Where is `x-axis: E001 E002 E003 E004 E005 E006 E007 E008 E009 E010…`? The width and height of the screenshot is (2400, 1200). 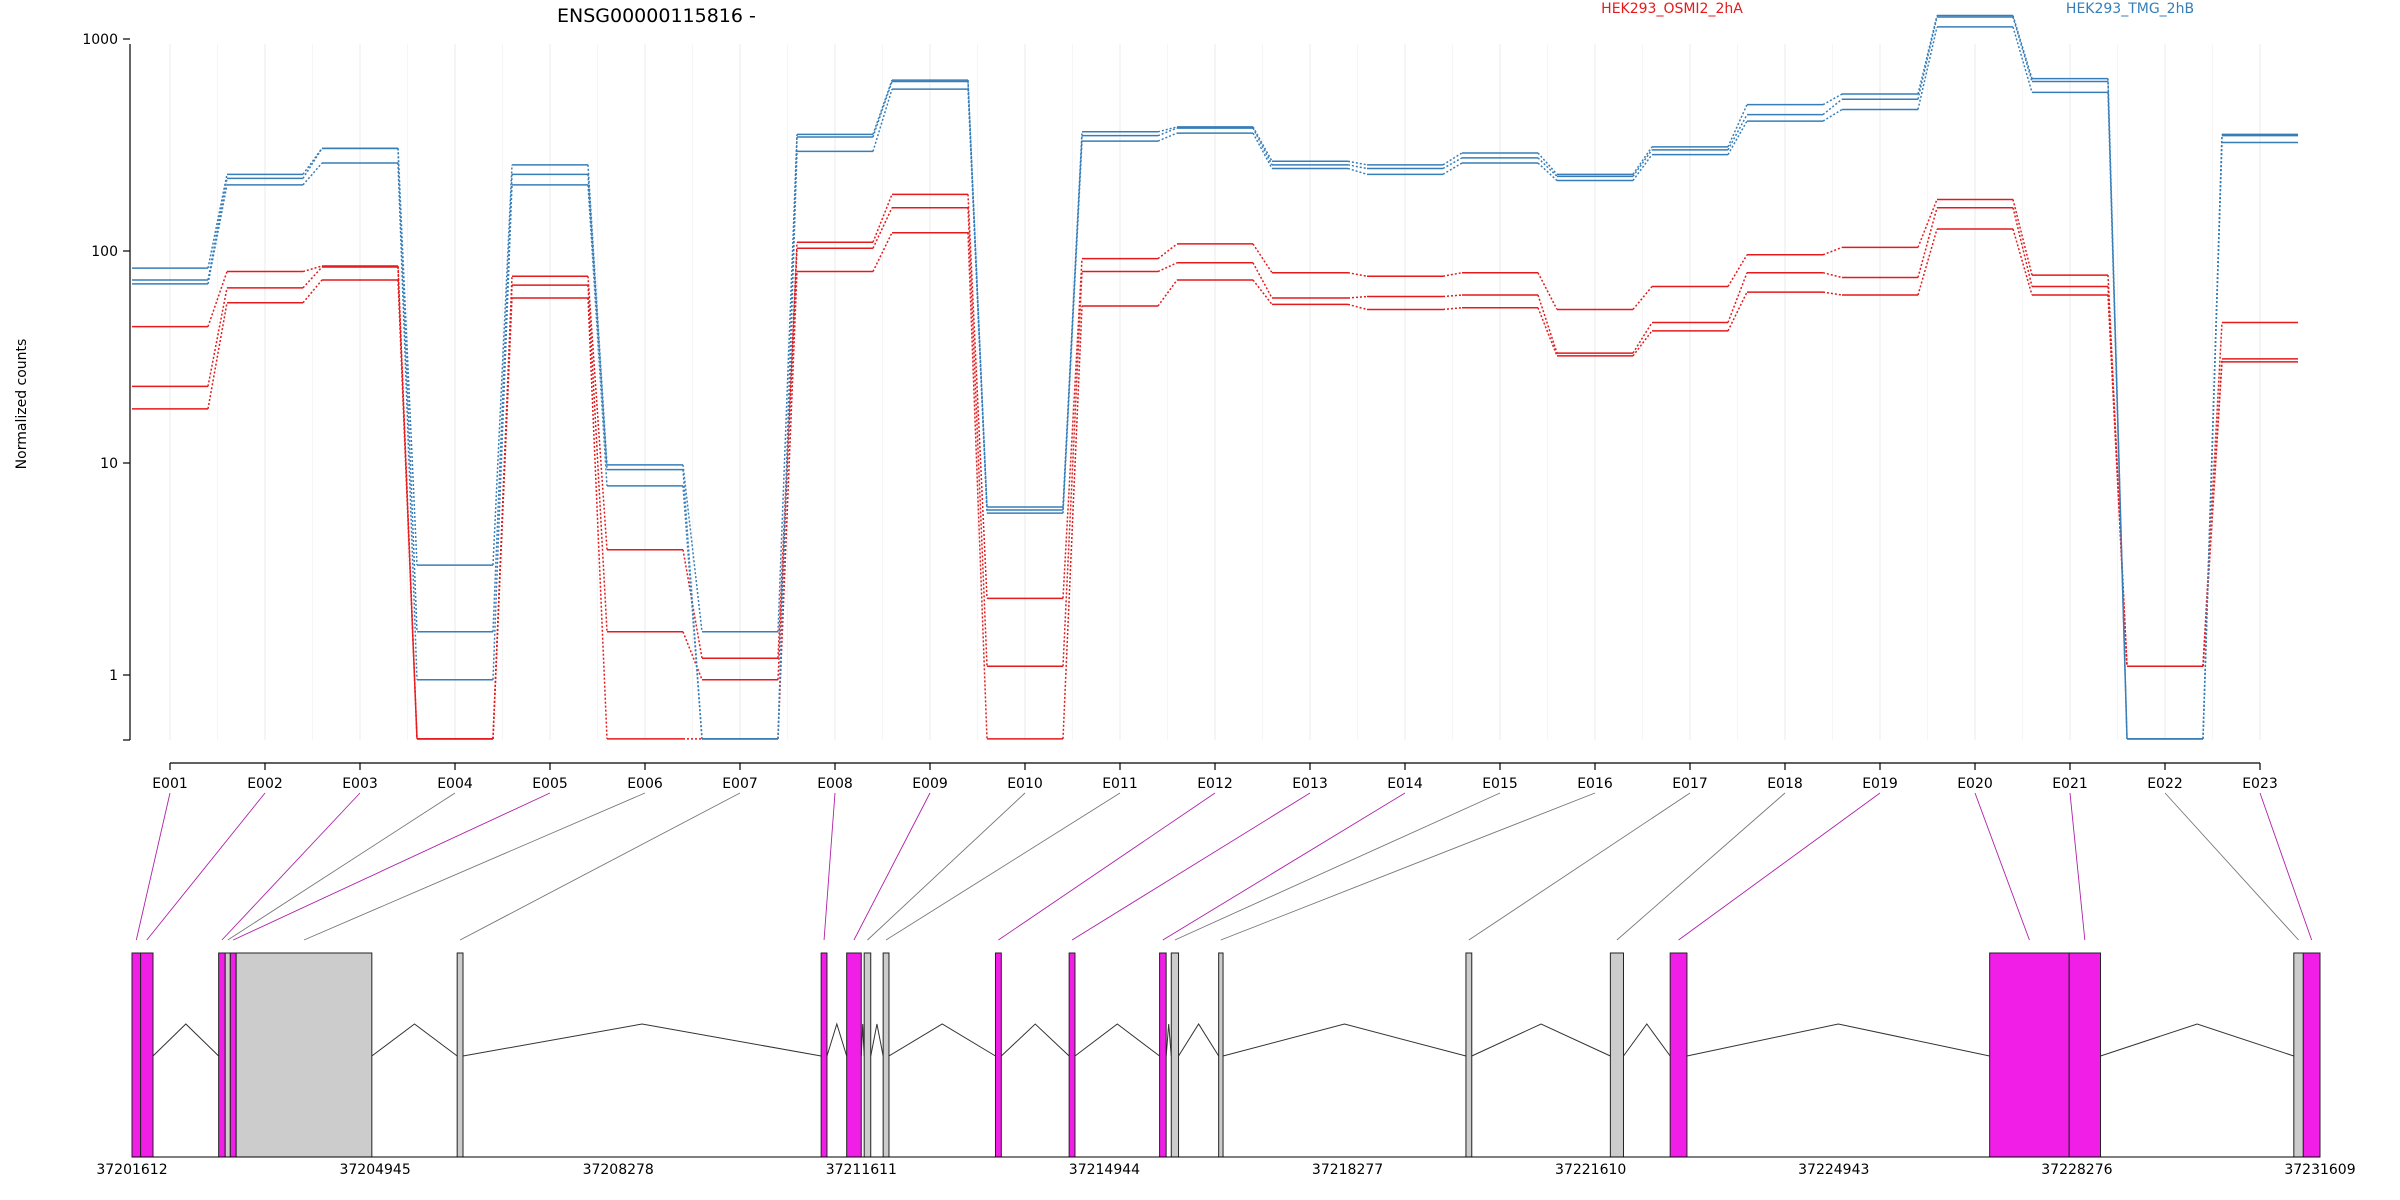 x-axis: E001 E002 E003 E004 E005 E006 E007 E008 E009 E010… is located at coordinates (1215, 777).